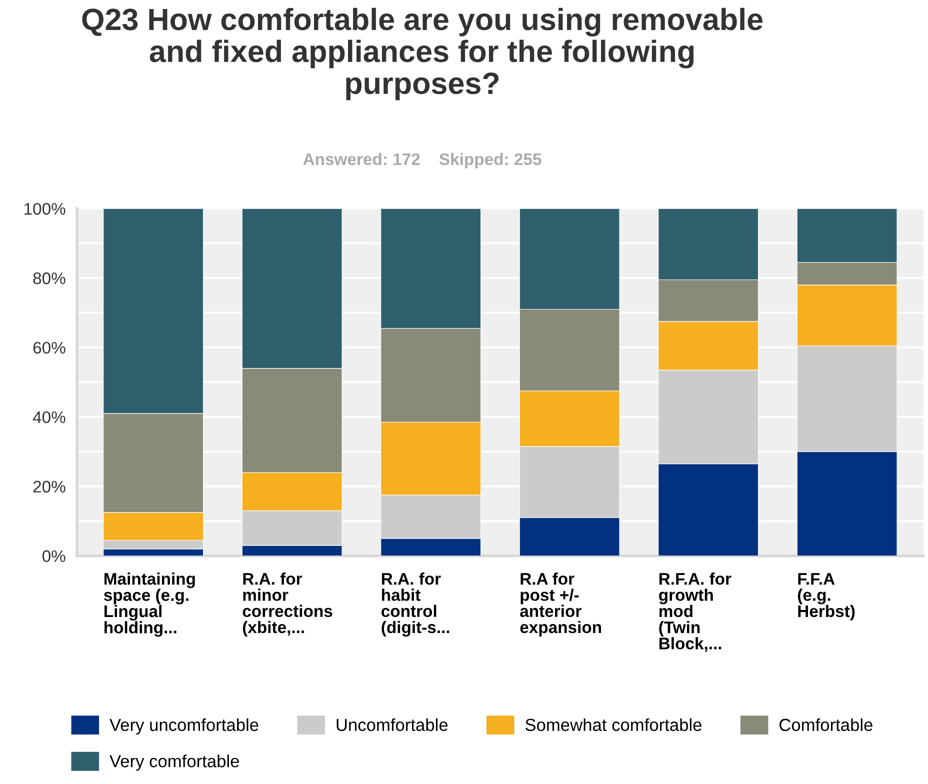 The image size is (928, 784). Describe the element at coordinates (826, 596) in the screenshot. I see `x-tick-label: F.F.A (e.g. Herbst)` at that location.